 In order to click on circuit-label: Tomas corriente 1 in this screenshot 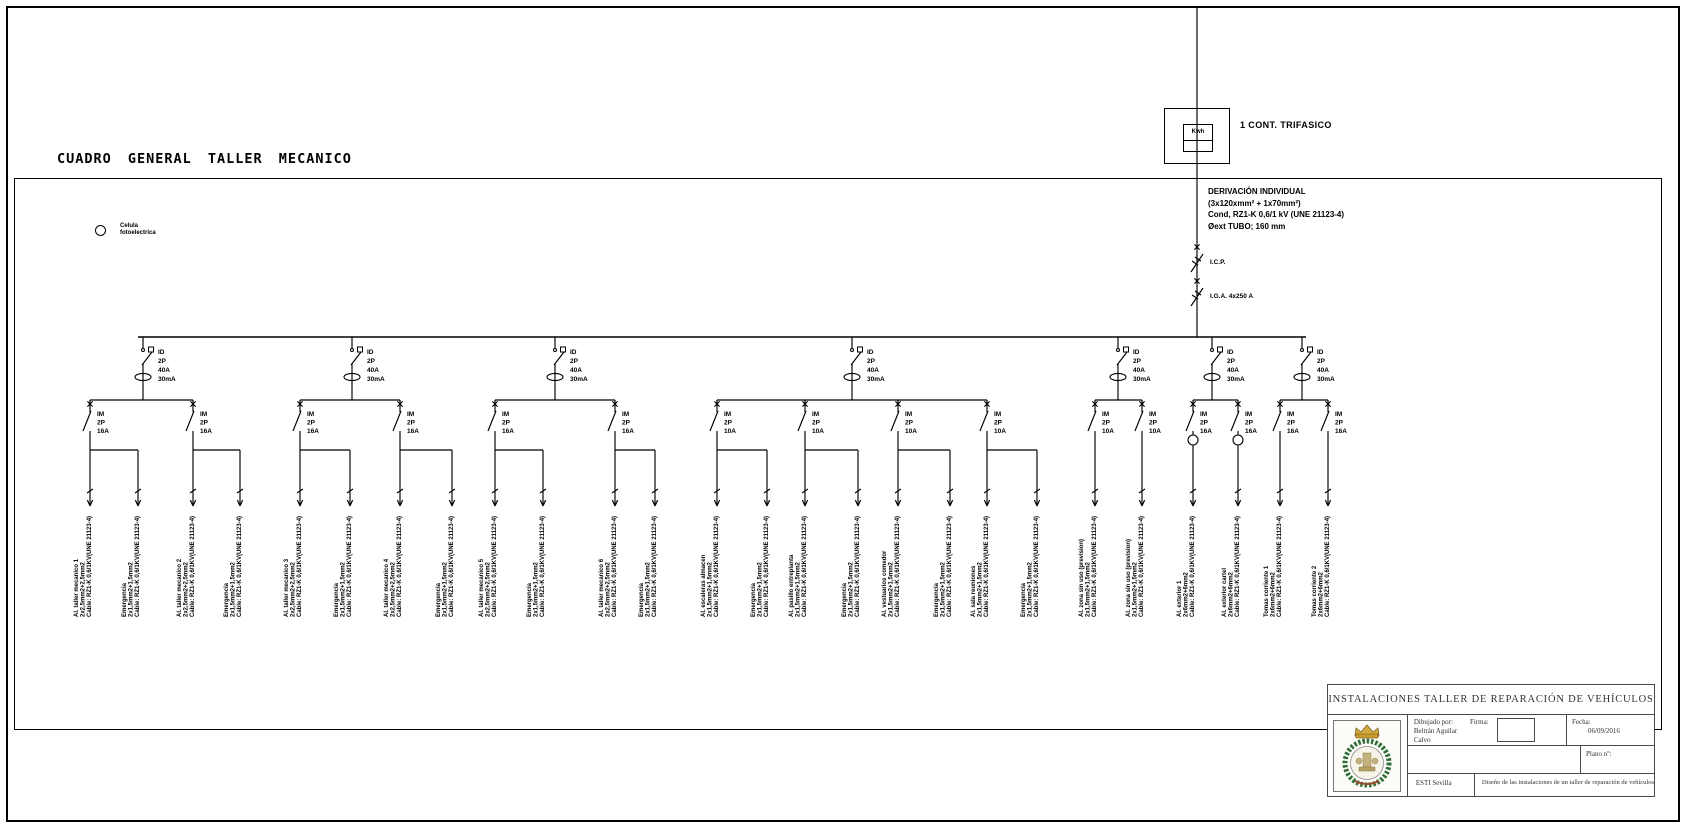, I will do `click(1267, 591)`.